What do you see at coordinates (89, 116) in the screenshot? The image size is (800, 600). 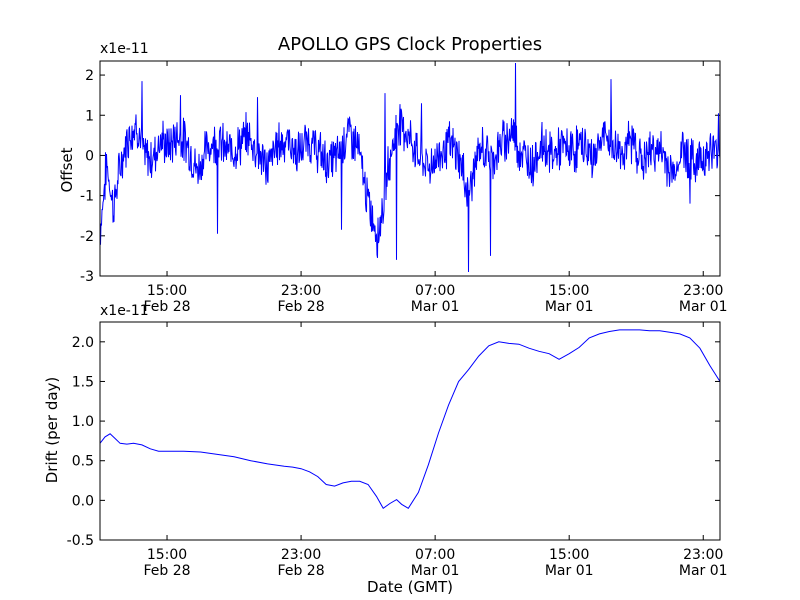 I see `y-tick-label: 1` at bounding box center [89, 116].